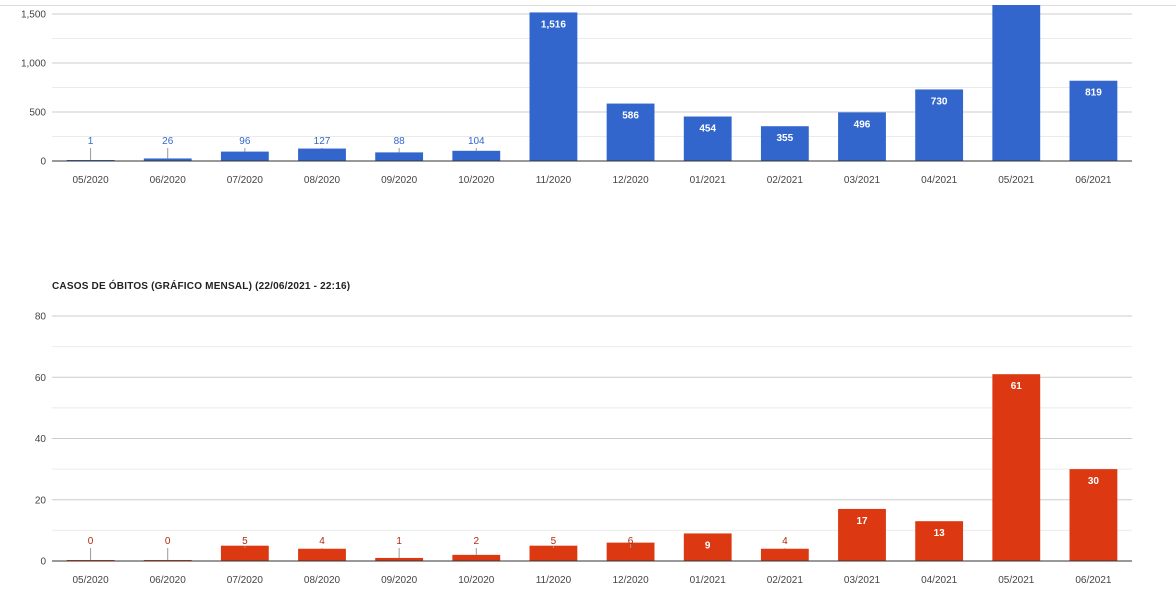  I want to click on data-label: 61, so click(1017, 386).